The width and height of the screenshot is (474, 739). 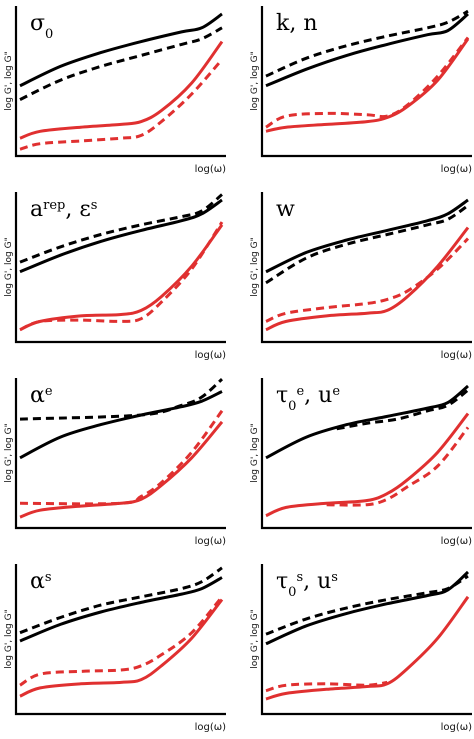 I want to click on panel-title: τ0s, us, so click(x=307, y=584).